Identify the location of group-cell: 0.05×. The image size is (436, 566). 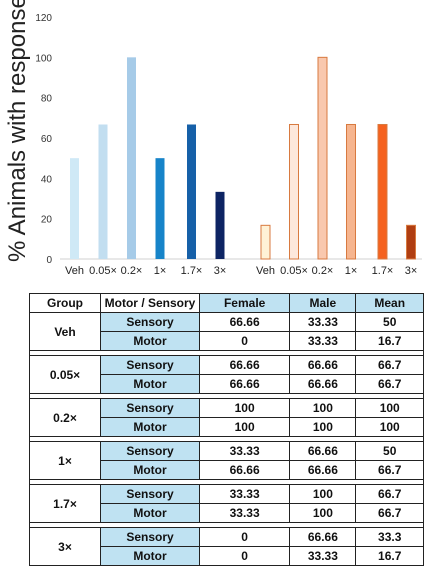
(65, 374).